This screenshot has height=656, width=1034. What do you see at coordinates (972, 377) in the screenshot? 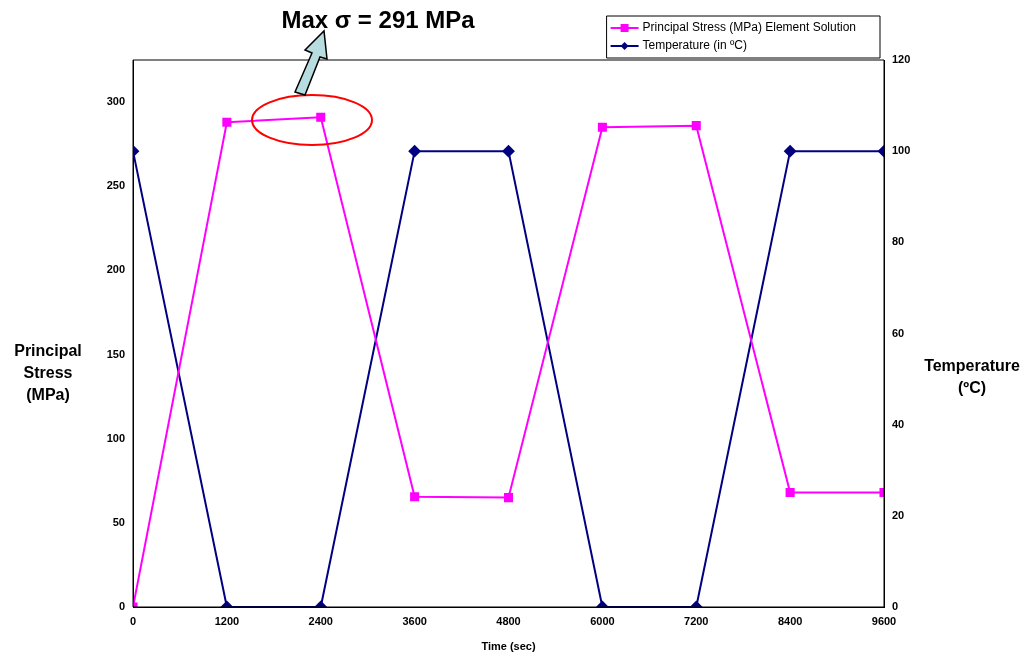
I see `y2-axis-title: Temperature (ºC)` at bounding box center [972, 377].